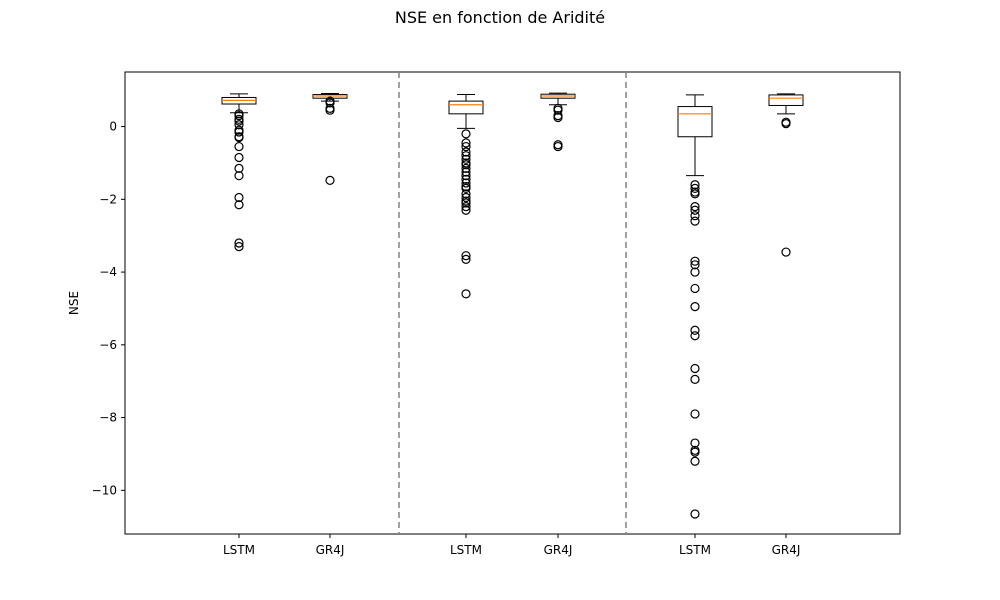  Describe the element at coordinates (108, 272) in the screenshot. I see `y-tick-label: −4` at that location.